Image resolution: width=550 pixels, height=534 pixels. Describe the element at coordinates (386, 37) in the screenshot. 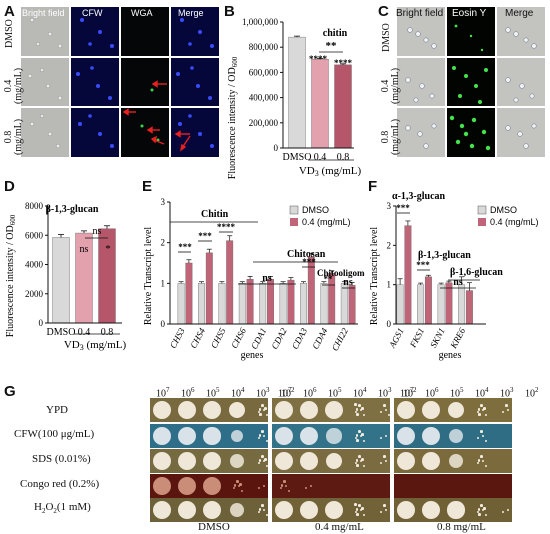

I see `c-row-label-dmso: DMSO` at that location.